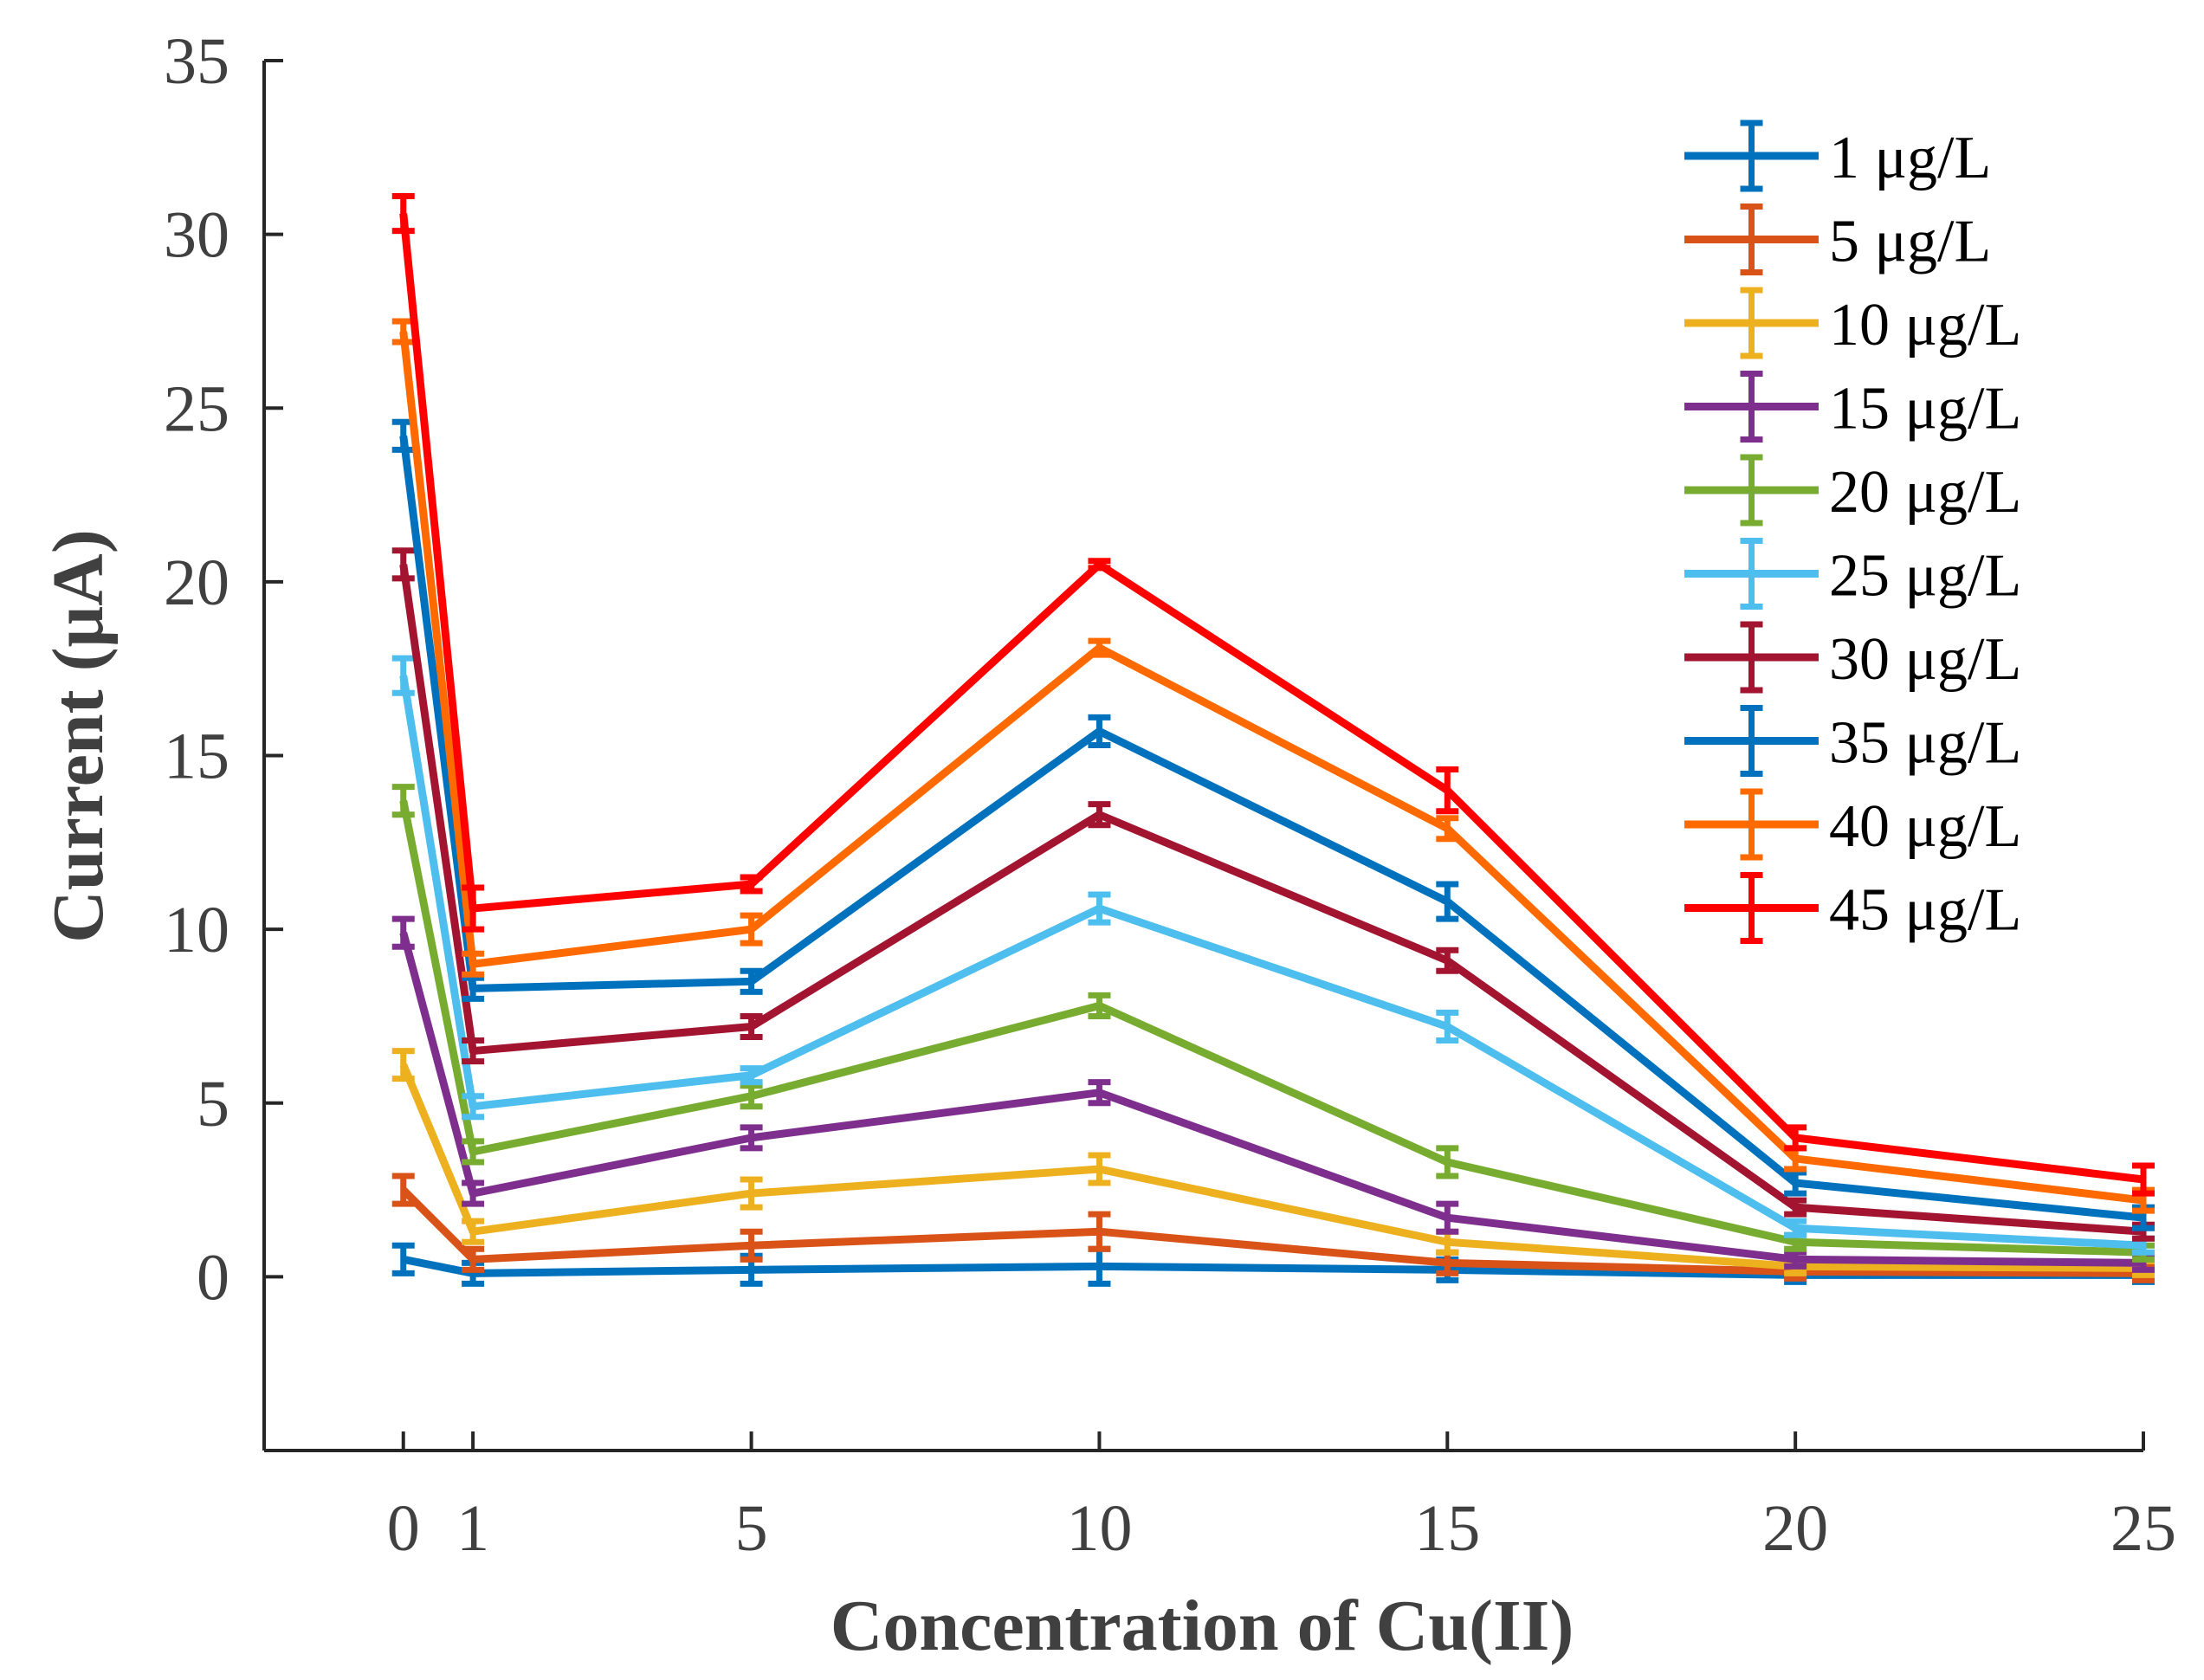  What do you see at coordinates (403, 1528) in the screenshot?
I see `x-tick-label: 0` at bounding box center [403, 1528].